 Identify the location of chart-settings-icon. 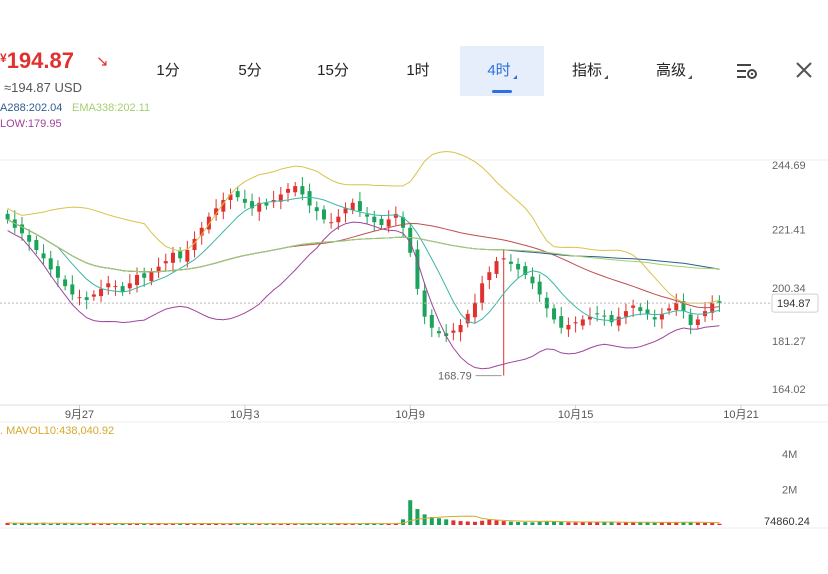
(747, 71).